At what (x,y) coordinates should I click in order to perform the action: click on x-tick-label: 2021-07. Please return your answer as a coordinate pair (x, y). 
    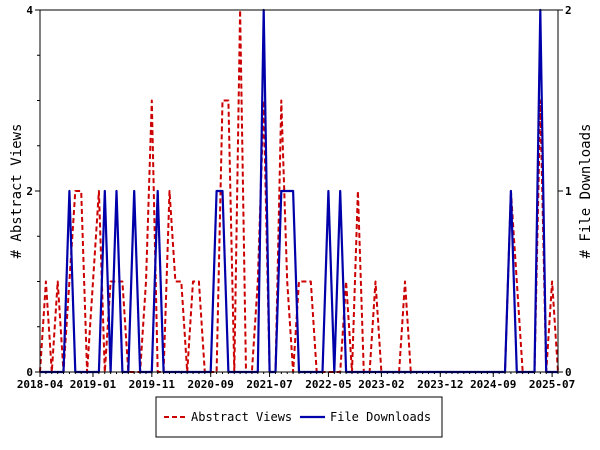
    Looking at the image, I should click on (269, 384).